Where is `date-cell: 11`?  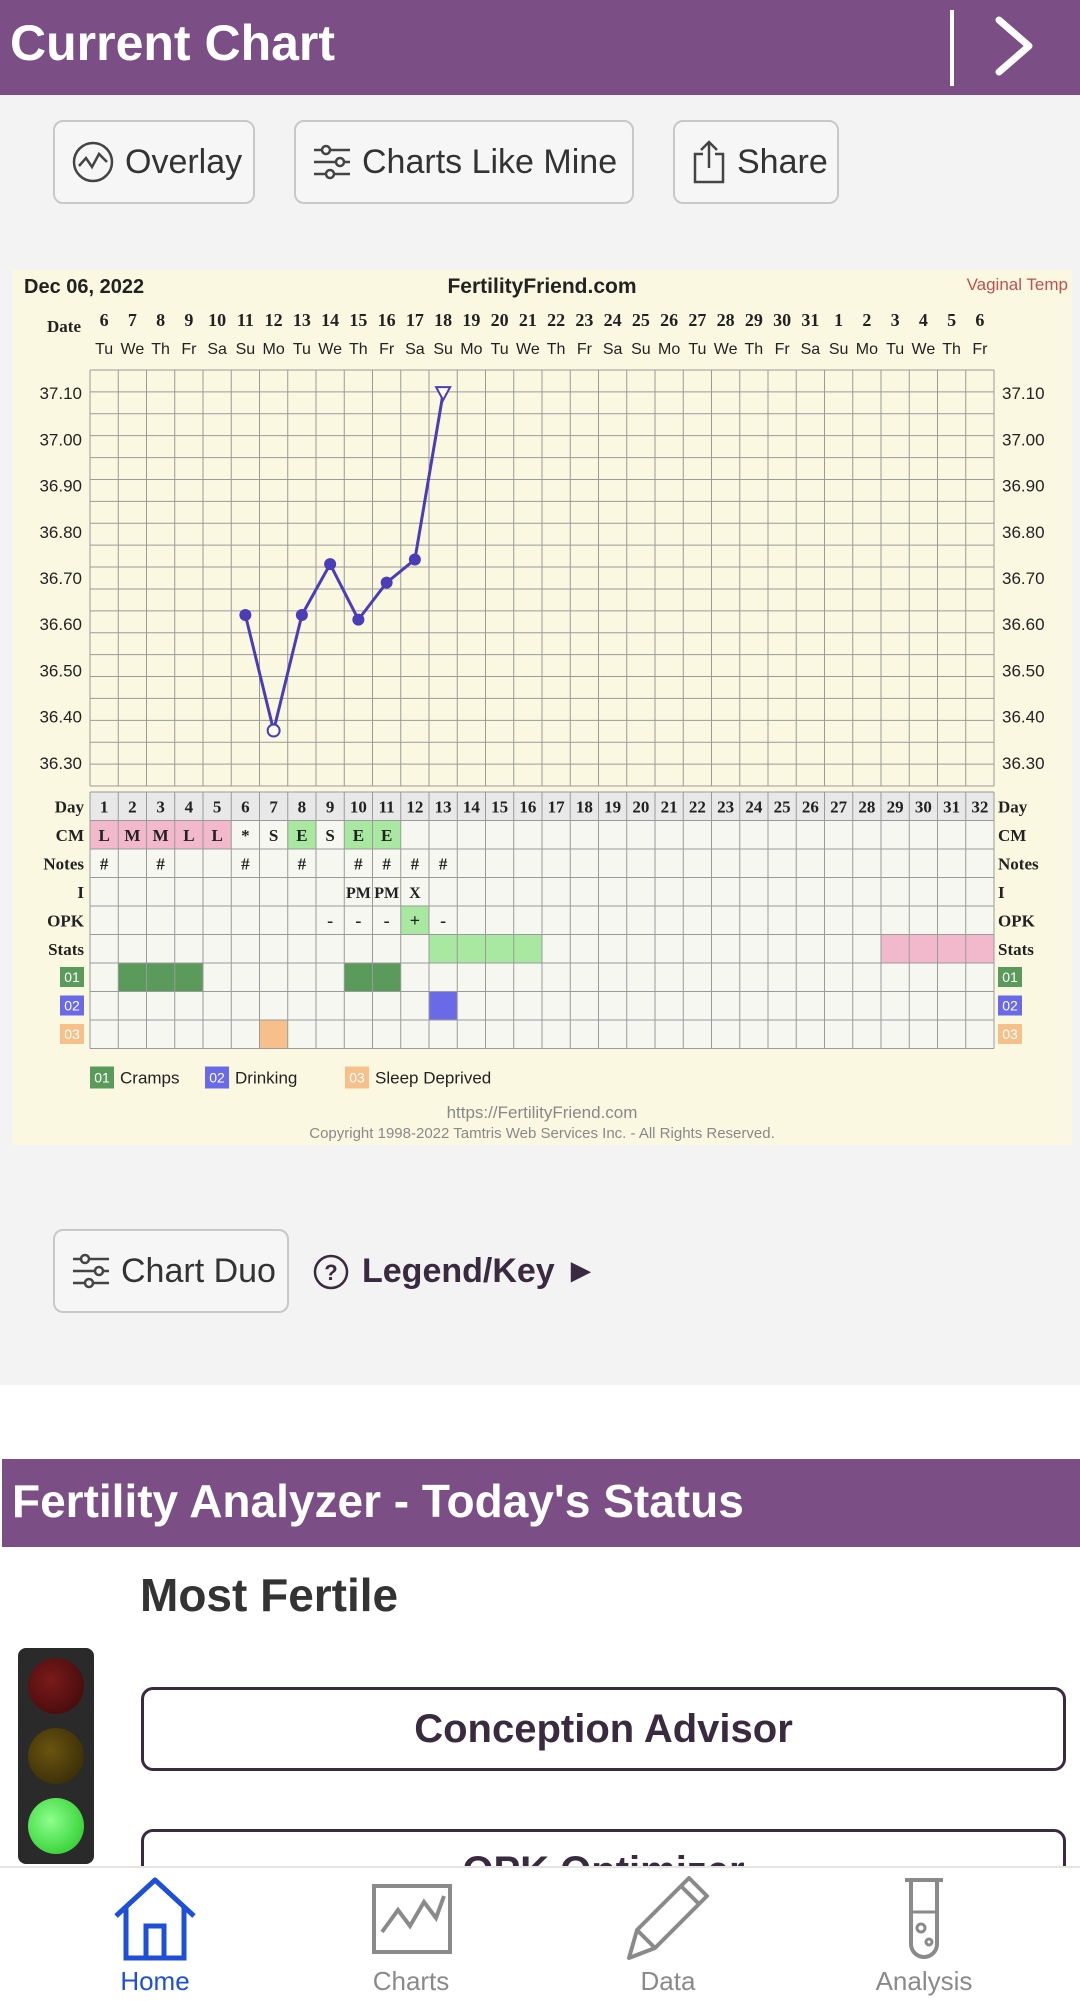 date-cell: 11 is located at coordinates (245, 320).